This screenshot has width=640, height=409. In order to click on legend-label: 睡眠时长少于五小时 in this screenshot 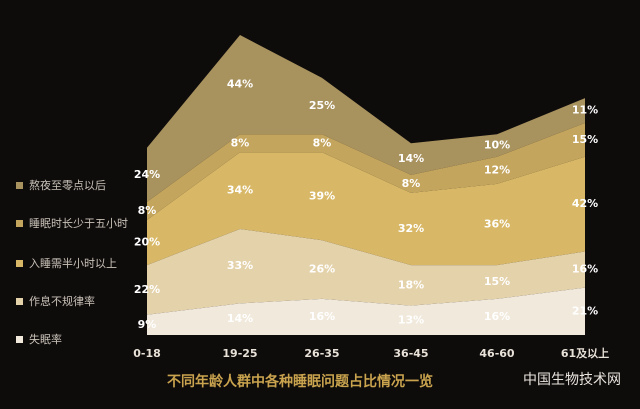, I will do `click(78, 223)`.